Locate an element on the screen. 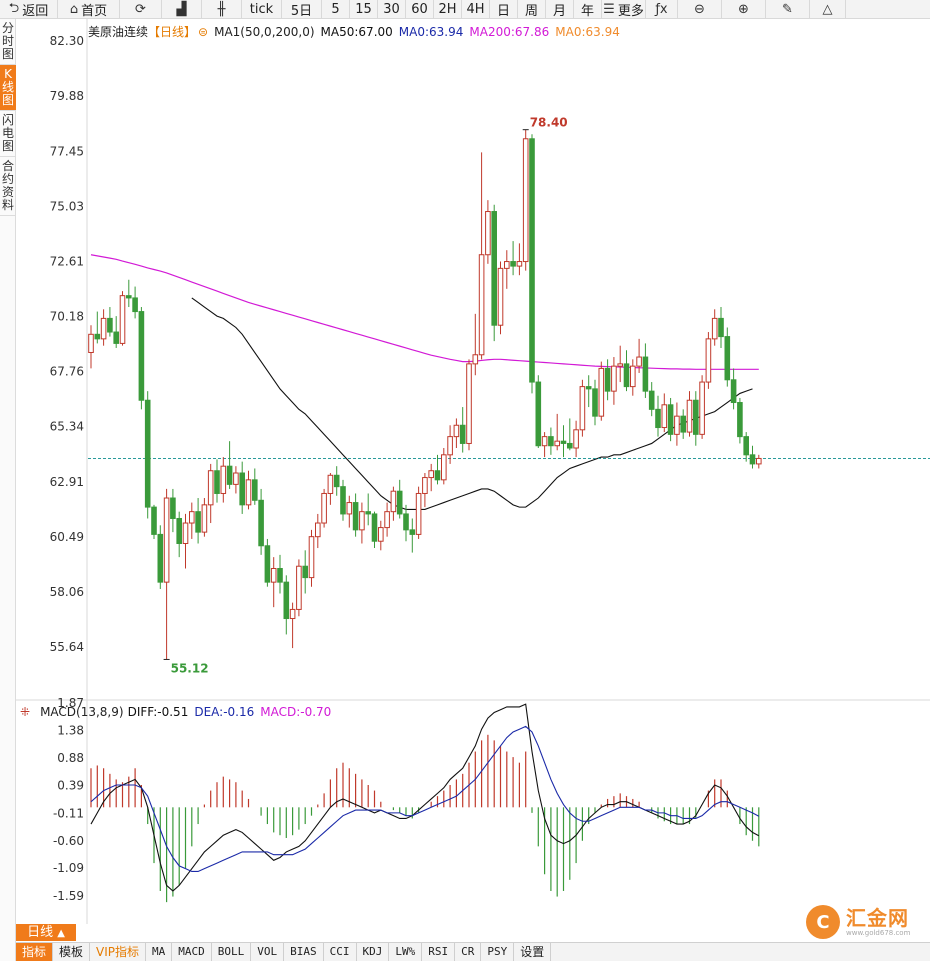 This screenshot has height=961, width=930. period-30-button: 30 is located at coordinates (392, 9).